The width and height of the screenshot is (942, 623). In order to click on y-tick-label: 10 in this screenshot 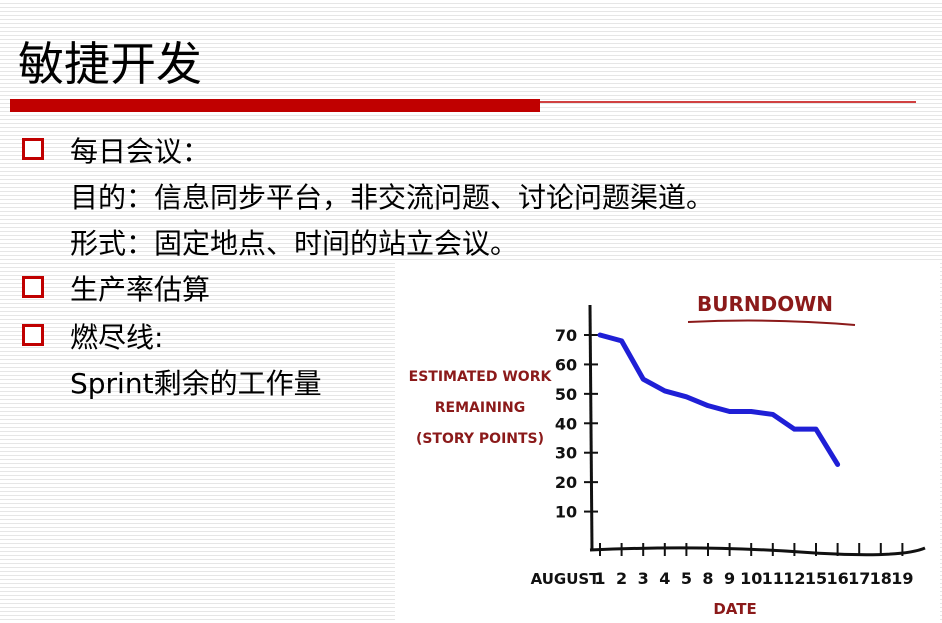, I will do `click(566, 512)`.